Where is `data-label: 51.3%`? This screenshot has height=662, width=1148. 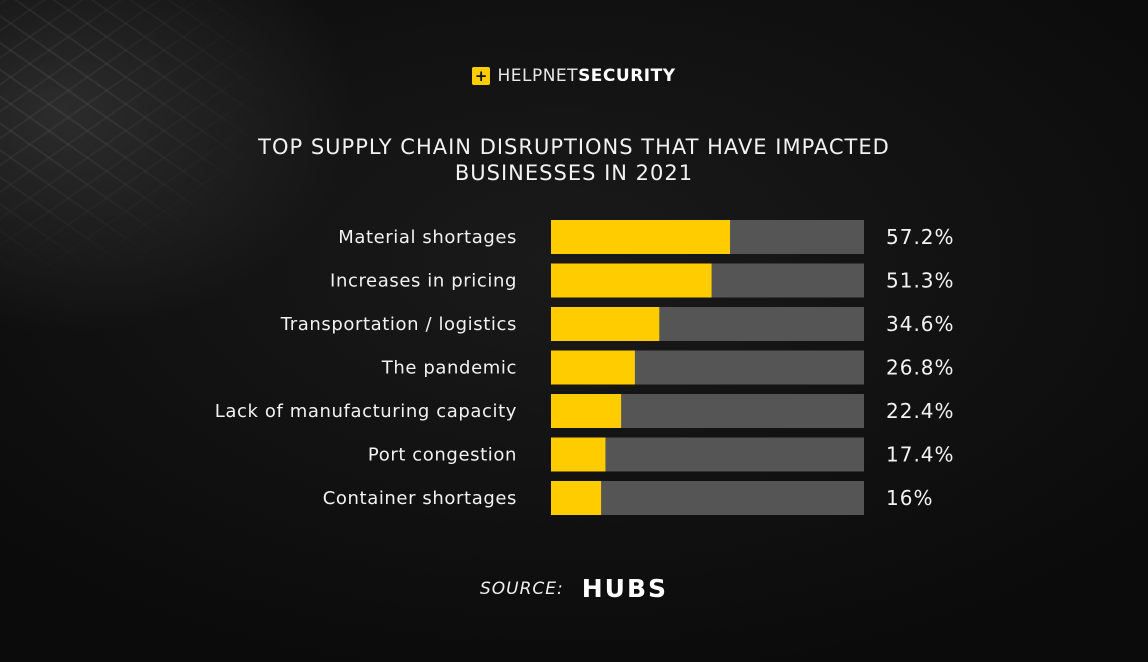
data-label: 51.3% is located at coordinates (920, 281).